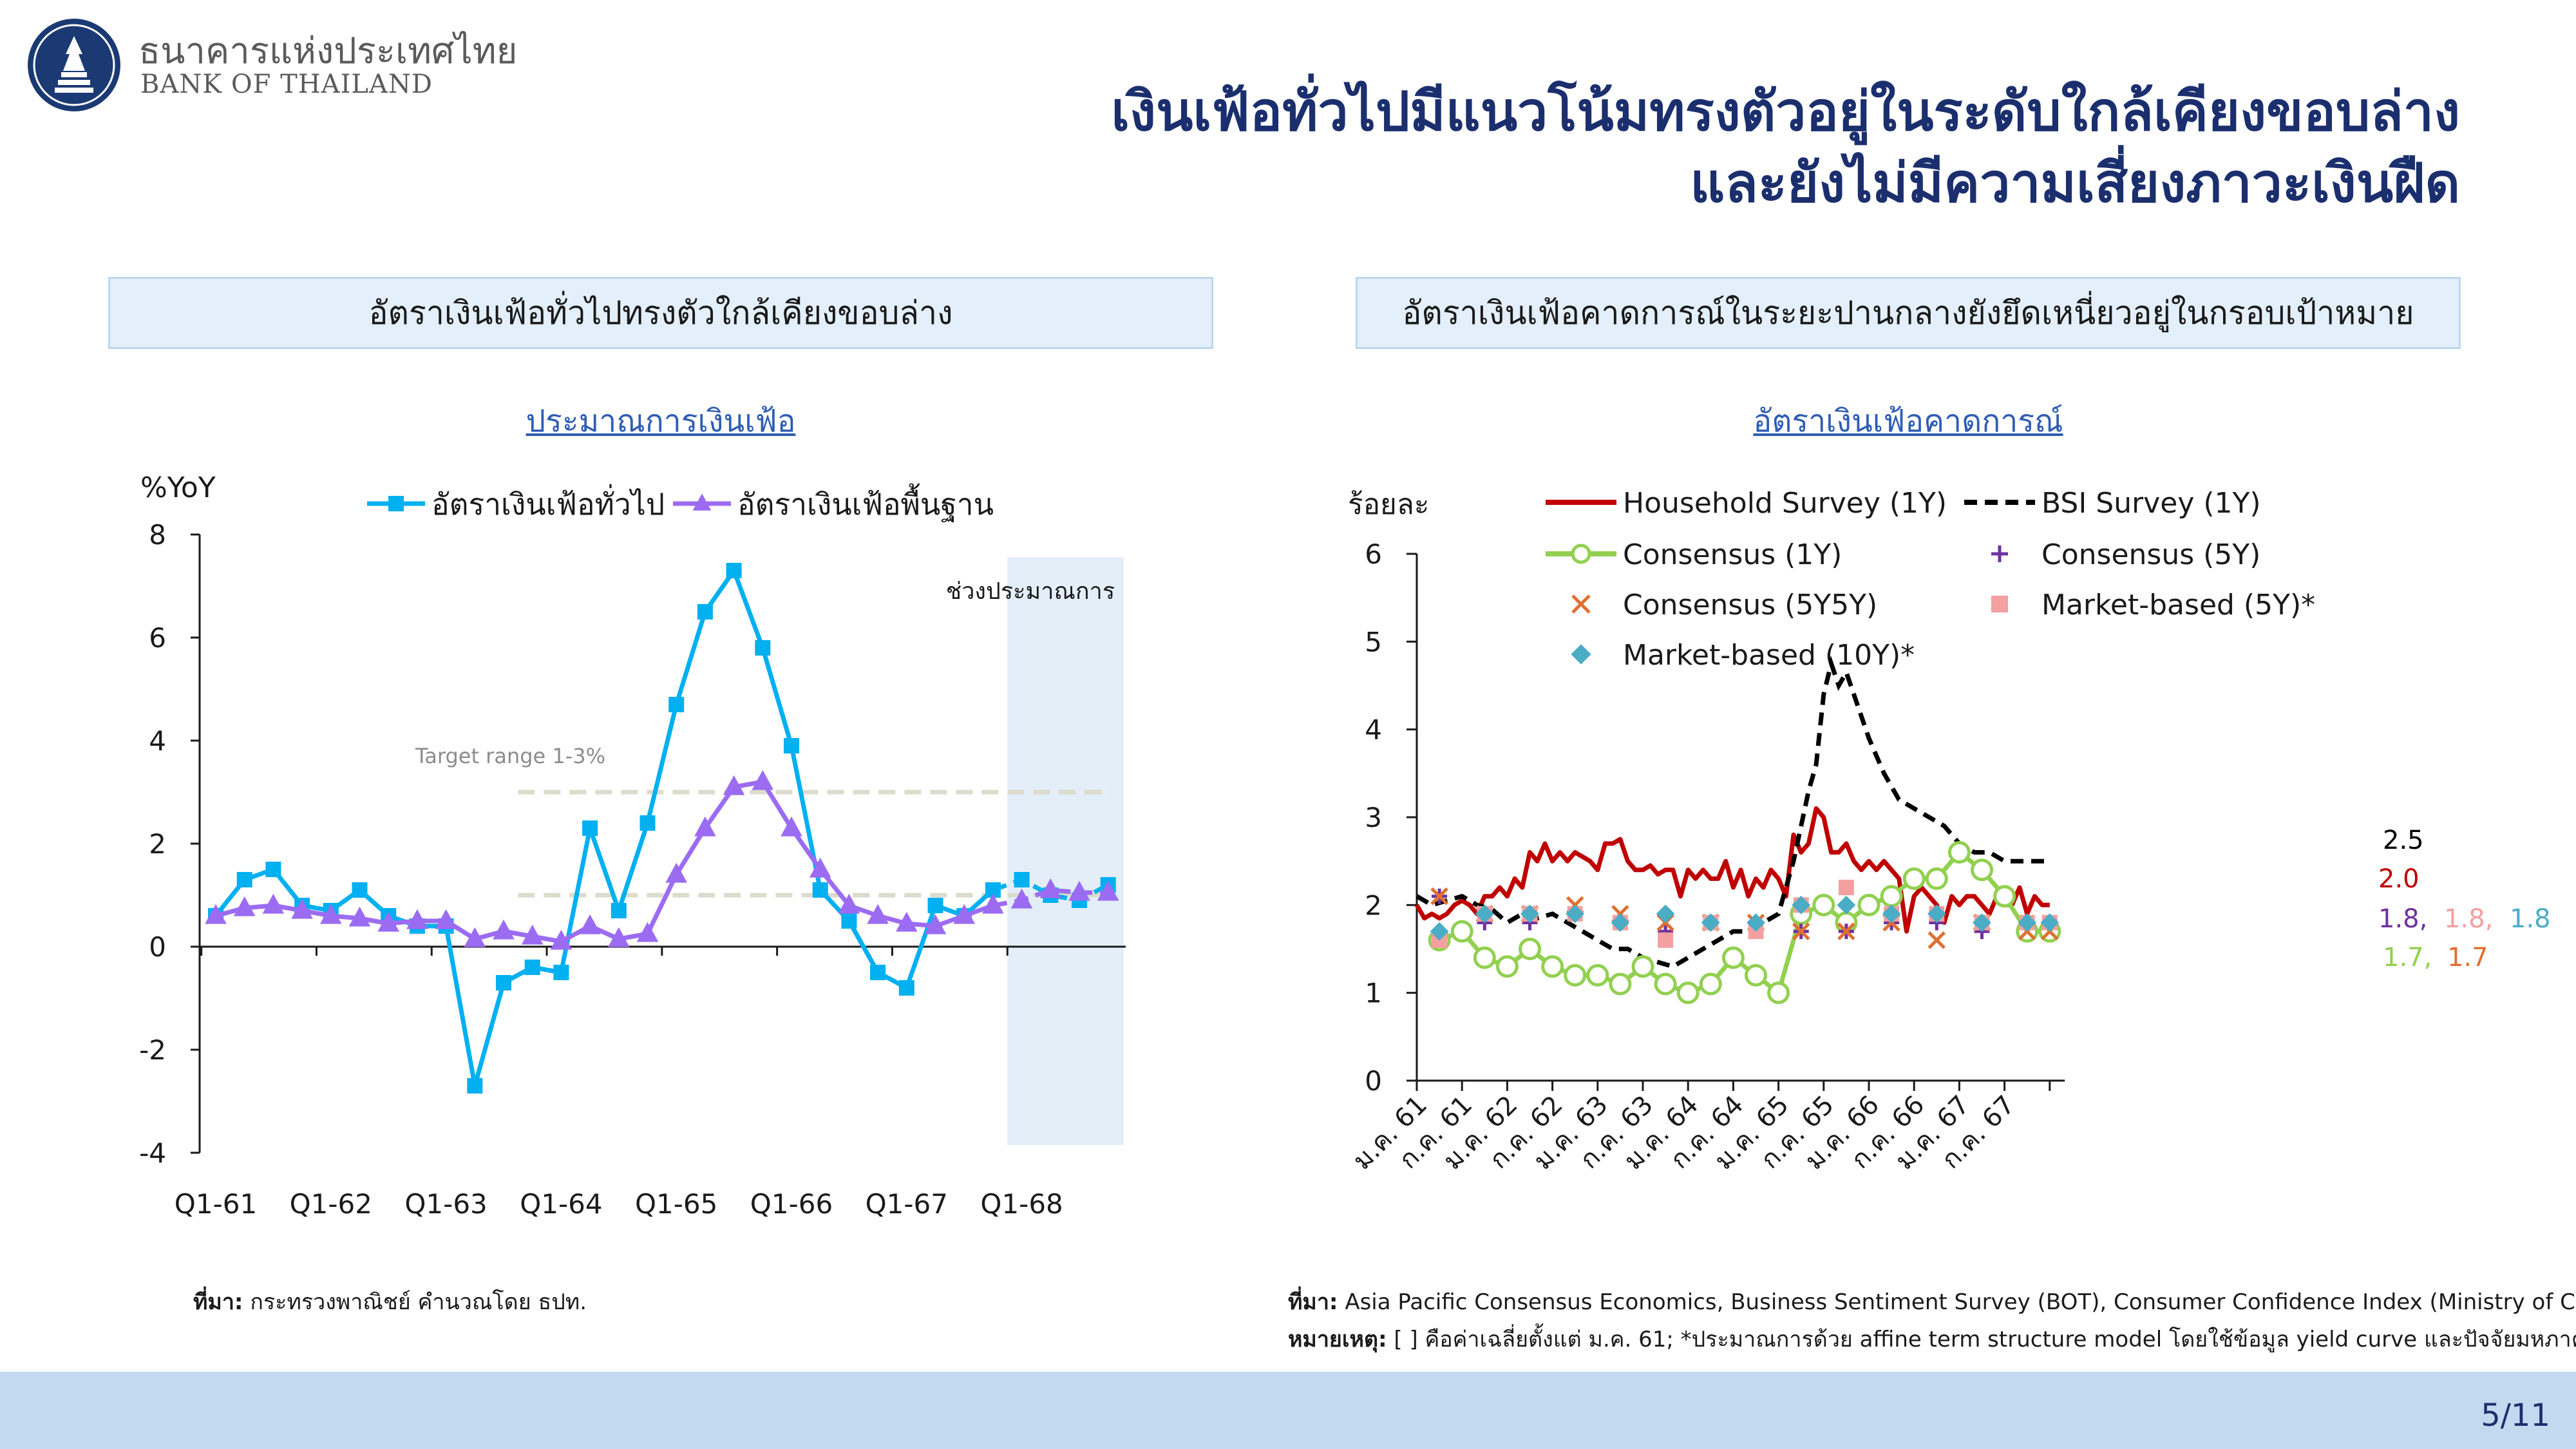 This screenshot has width=2576, height=1449. What do you see at coordinates (2407, 957) in the screenshot?
I see `end-label: 1.7,` at bounding box center [2407, 957].